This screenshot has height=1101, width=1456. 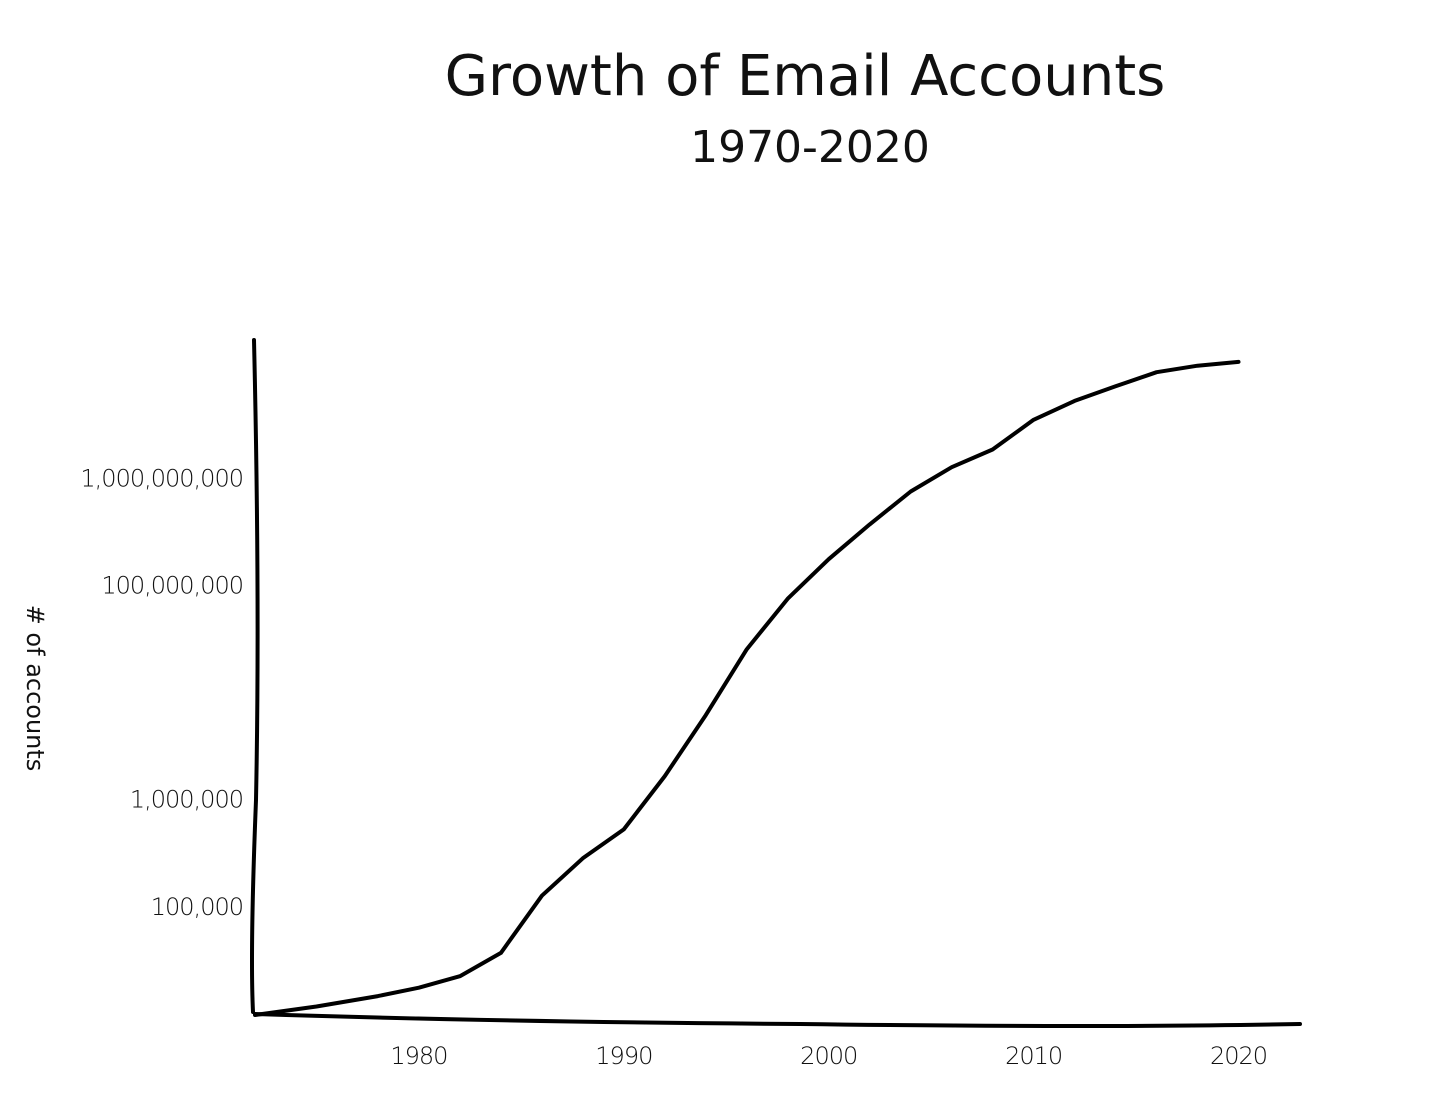 What do you see at coordinates (1033, 1056) in the screenshot?
I see `x-tick-label: 2010` at bounding box center [1033, 1056].